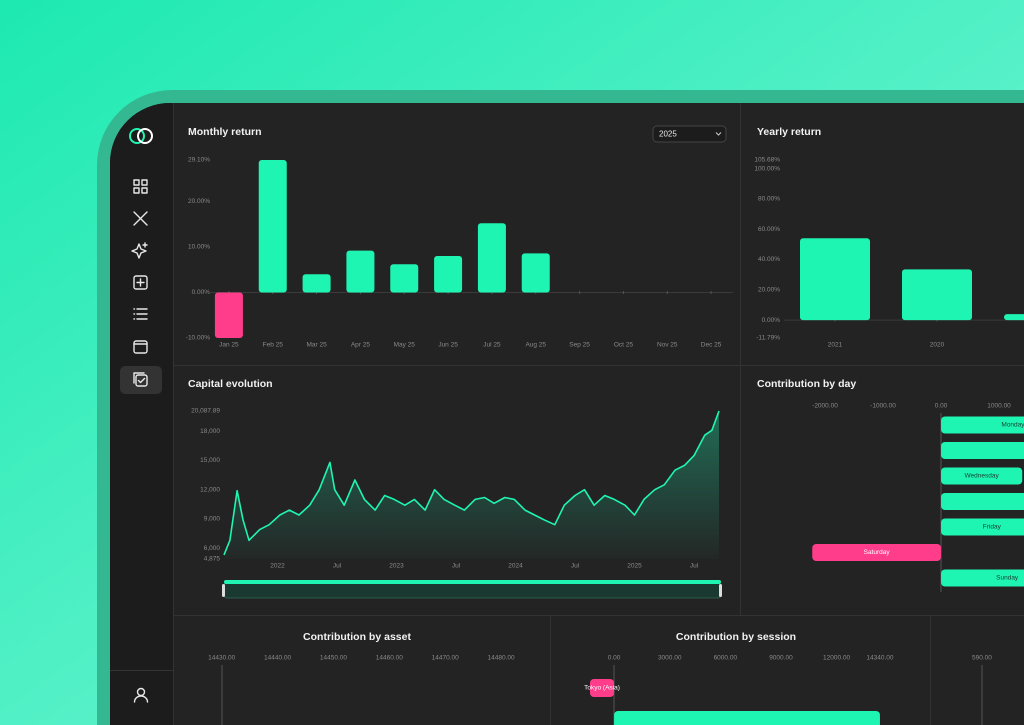  I want to click on select-box, so click(689, 134).